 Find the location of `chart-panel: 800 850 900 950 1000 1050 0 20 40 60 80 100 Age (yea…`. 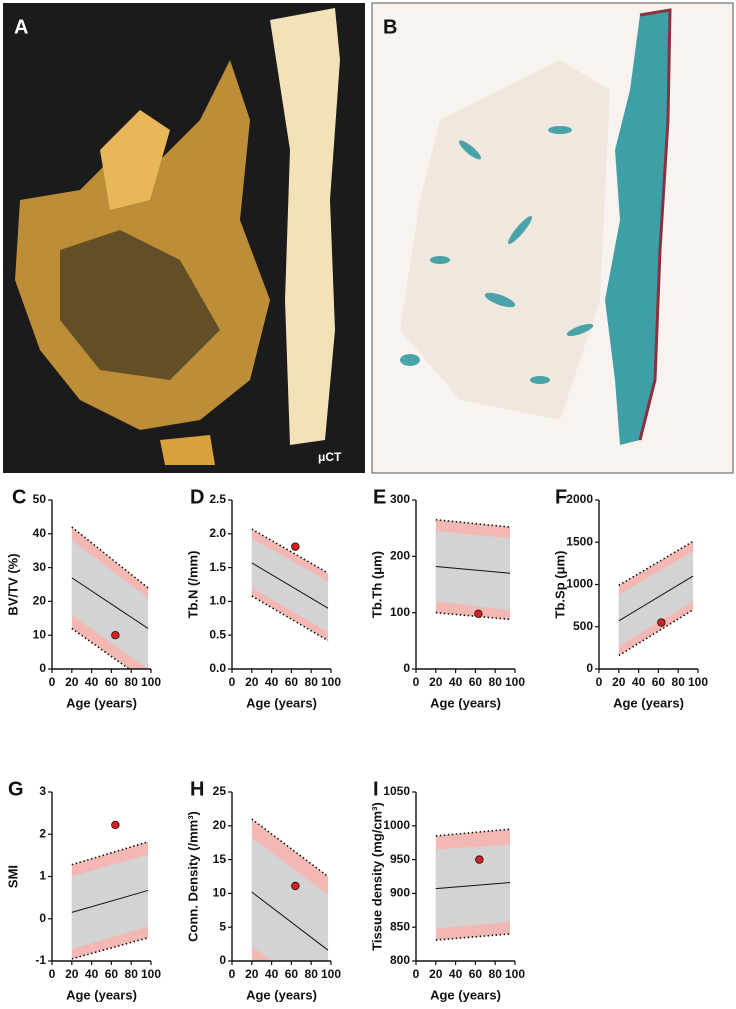

chart-panel: 800 850 900 950 1000 1050 0 20 40 60 80 100 Age (yea… is located at coordinates (447, 890).